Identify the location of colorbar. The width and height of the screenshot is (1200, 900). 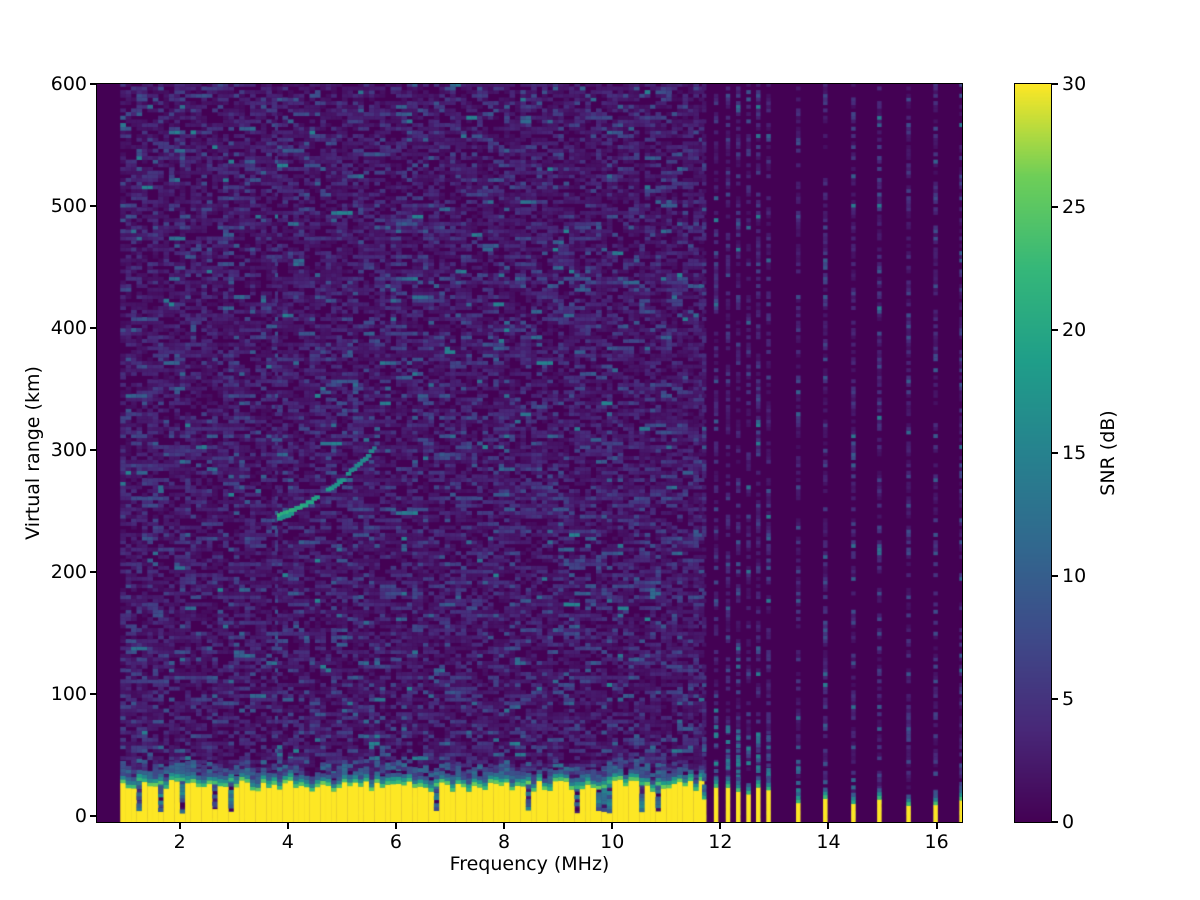
(1033, 453).